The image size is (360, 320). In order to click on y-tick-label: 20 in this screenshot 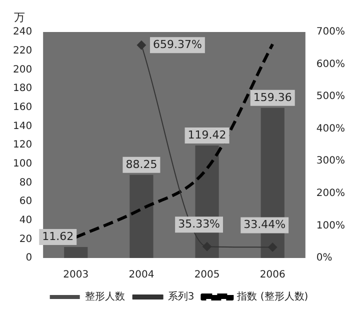, I will do `click(25, 239)`.